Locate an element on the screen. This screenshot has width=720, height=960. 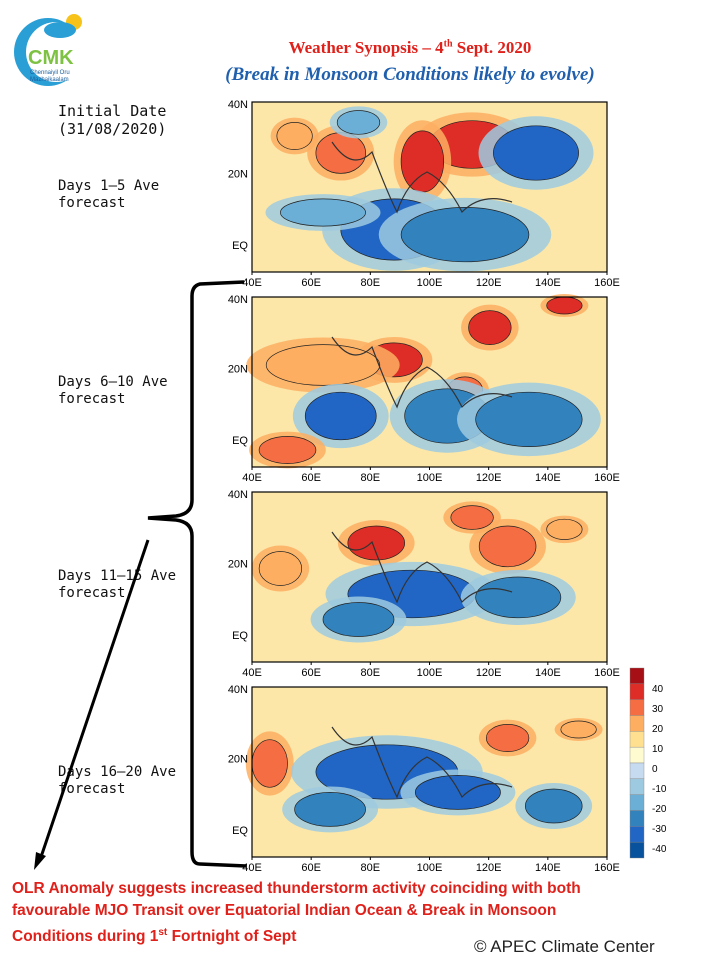
arrow-head-icon is located at coordinates (40, 861).